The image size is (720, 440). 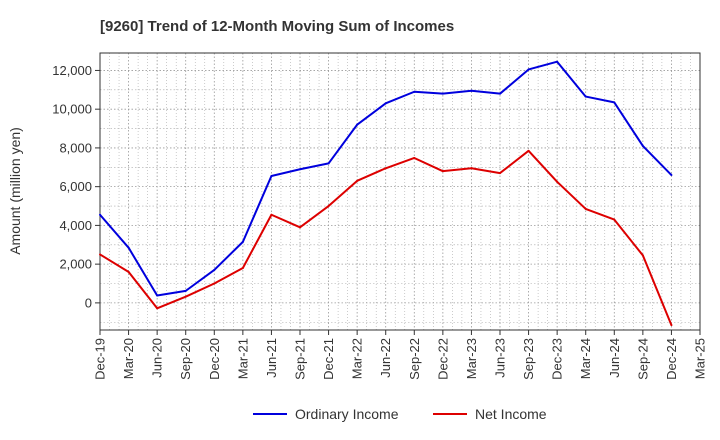 I want to click on x-tick-label: Sep-23, so click(x=528, y=359).